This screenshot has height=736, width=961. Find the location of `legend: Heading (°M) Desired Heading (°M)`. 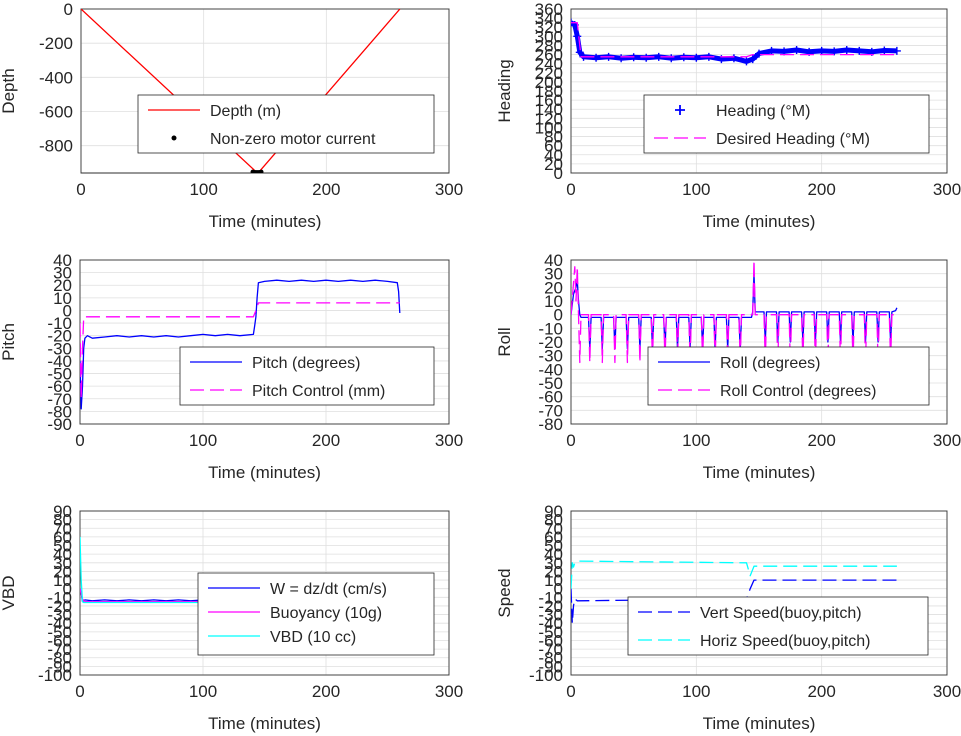

legend: Heading (°M) Desired Heading (°M) is located at coordinates (786, 124).